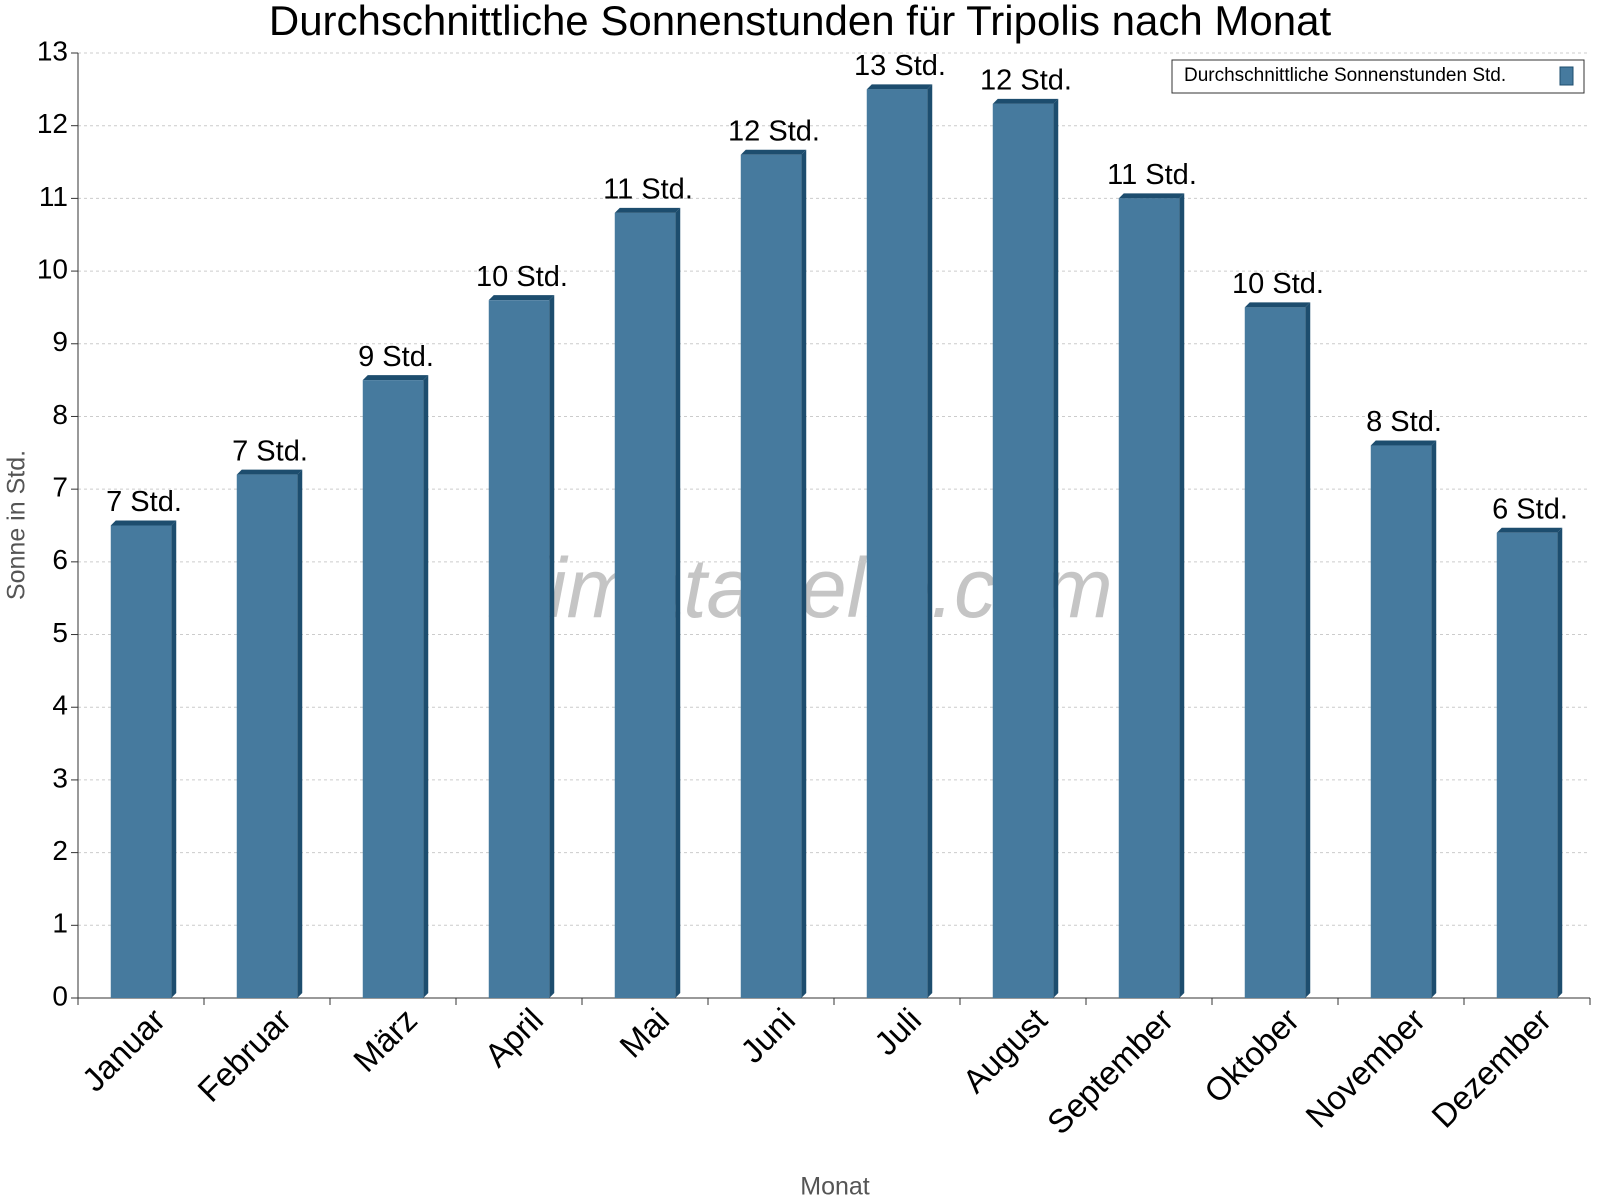  I want to click on y-tick-label: 4, so click(60, 705).